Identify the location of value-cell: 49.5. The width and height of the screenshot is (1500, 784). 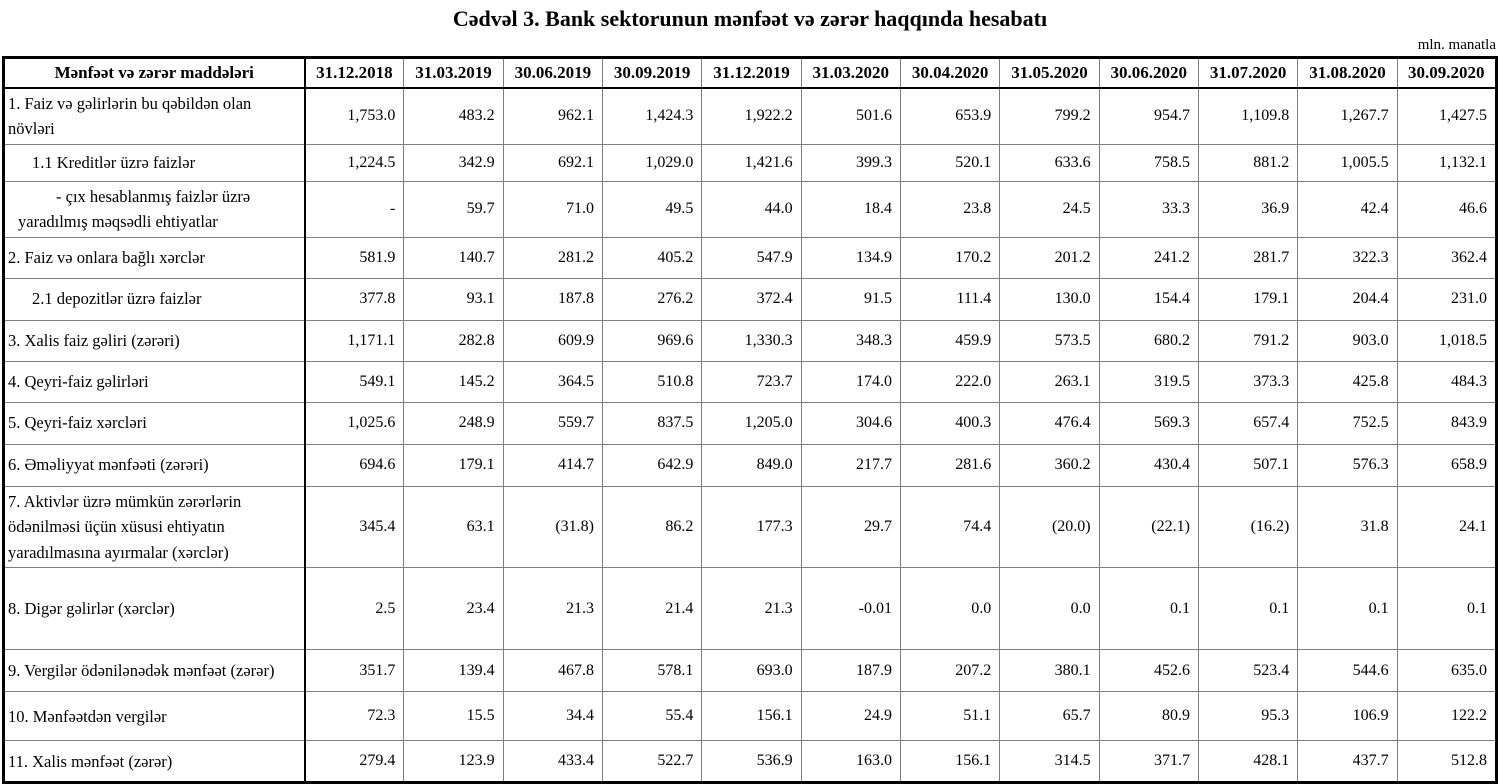
(652, 209).